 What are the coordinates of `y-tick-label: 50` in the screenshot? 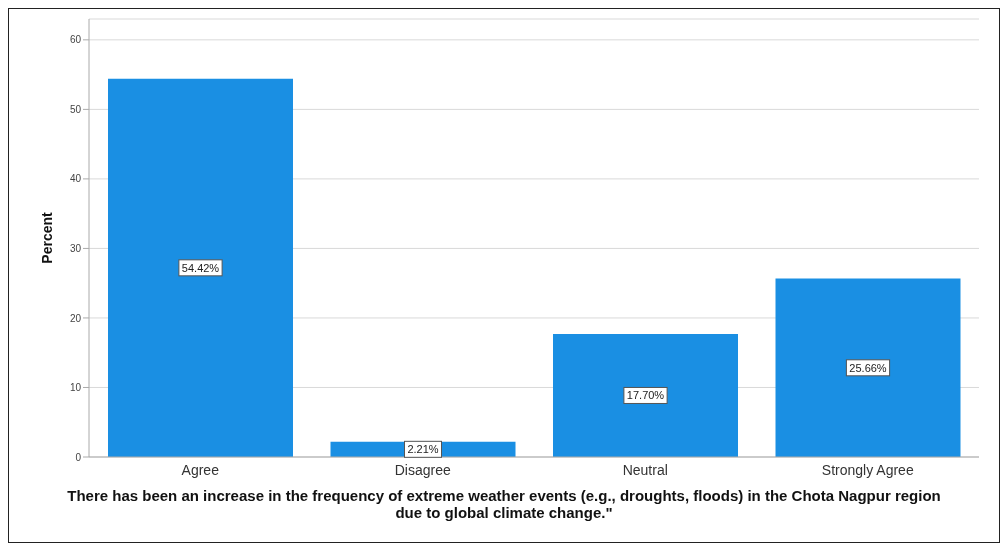 It's located at (75, 109).